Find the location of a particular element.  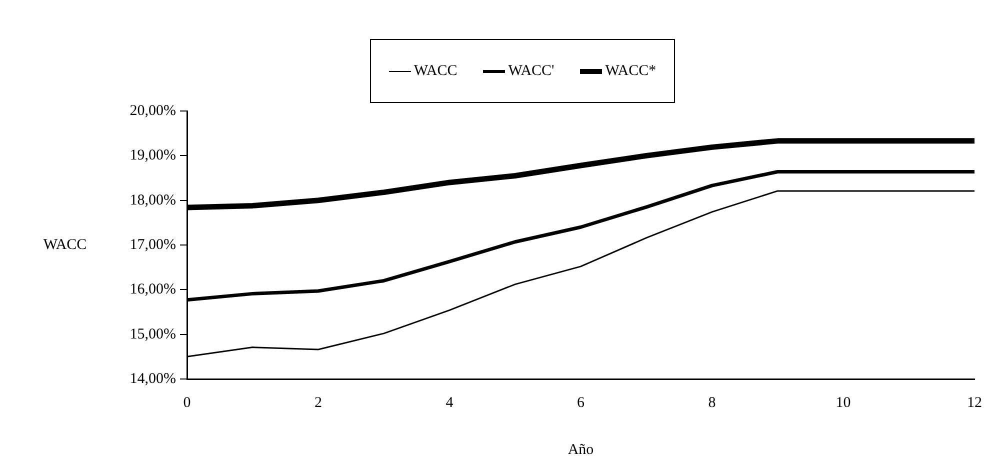

y-tick-label: 15,00% is located at coordinates (153, 334).